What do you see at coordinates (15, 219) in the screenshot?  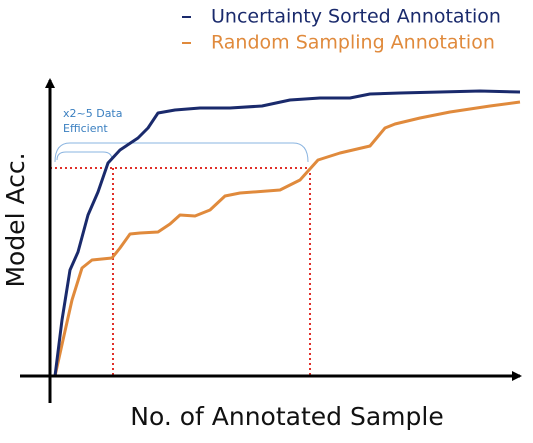 I see `y-axis-label: Model Acc.` at bounding box center [15, 219].